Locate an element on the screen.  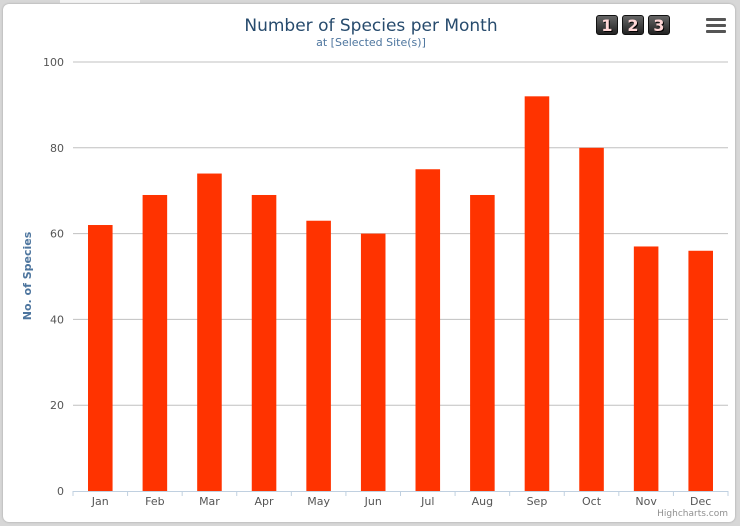
hamburger-menu-icon is located at coordinates (716, 27).